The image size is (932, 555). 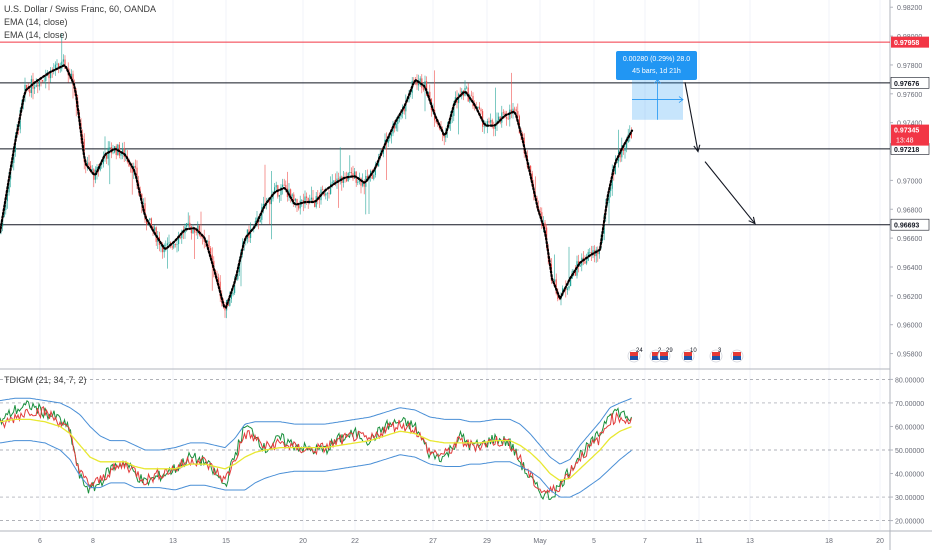 I want to click on time-axis: 6 8 13 15 20 22 27 29 May 5 7 11 13 18 20, so click(x=461, y=541).